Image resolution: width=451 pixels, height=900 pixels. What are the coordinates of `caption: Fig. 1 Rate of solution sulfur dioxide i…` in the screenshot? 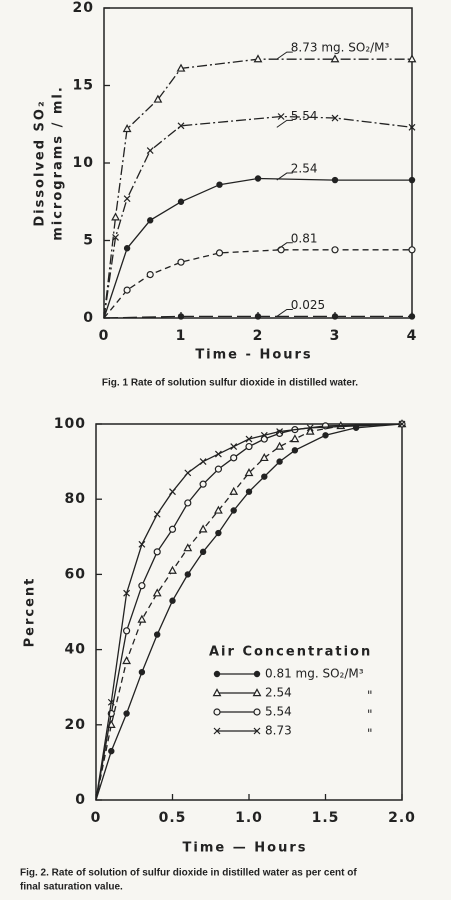 It's located at (230, 383).